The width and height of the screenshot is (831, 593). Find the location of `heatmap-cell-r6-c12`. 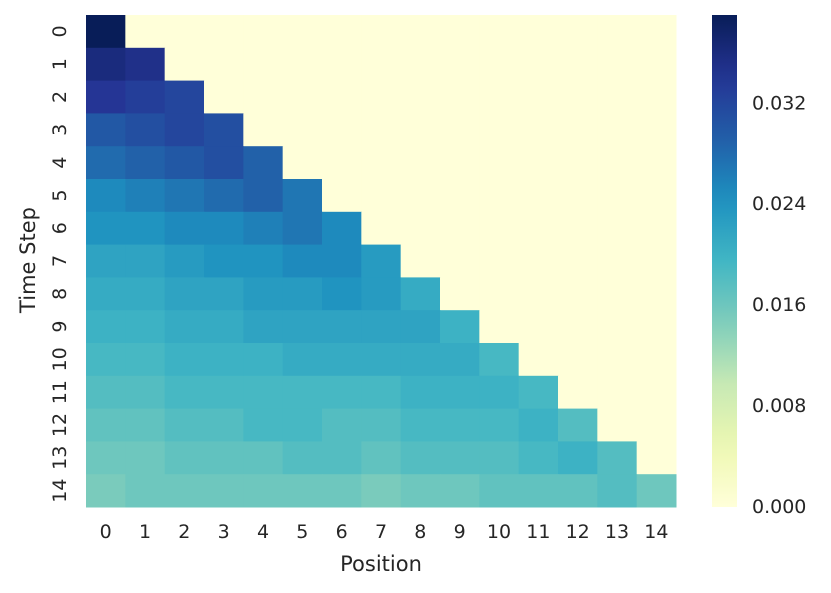

heatmap-cell-r6-c12 is located at coordinates (578, 228).